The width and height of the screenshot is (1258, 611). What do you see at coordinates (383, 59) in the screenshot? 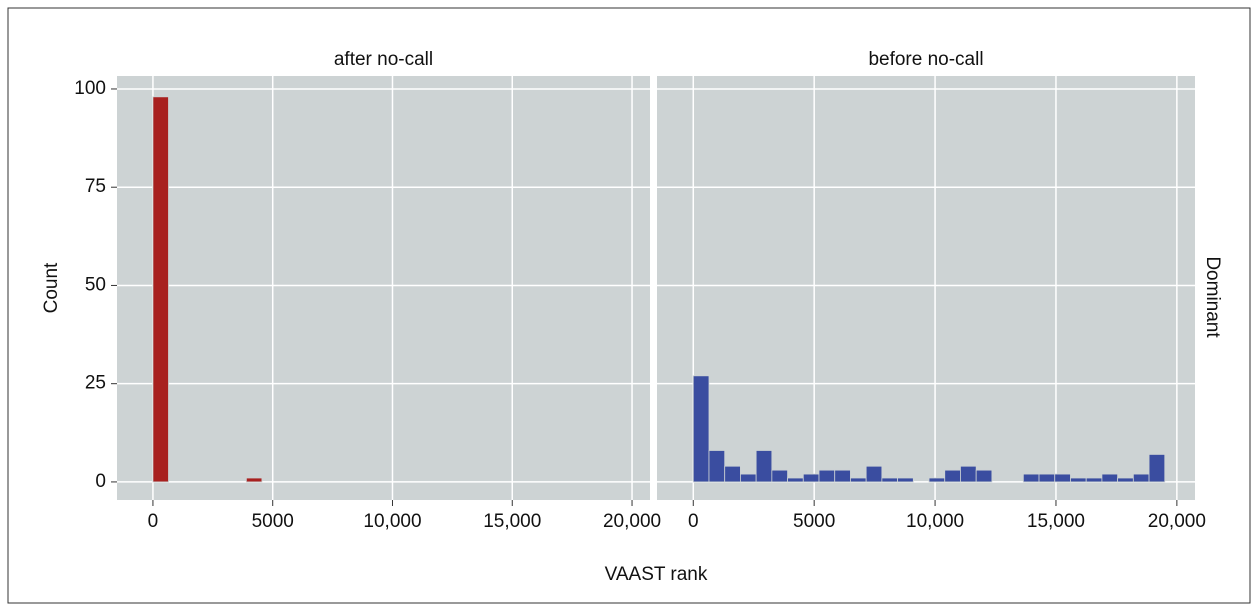
I see `panel-title: after no-call` at bounding box center [383, 59].